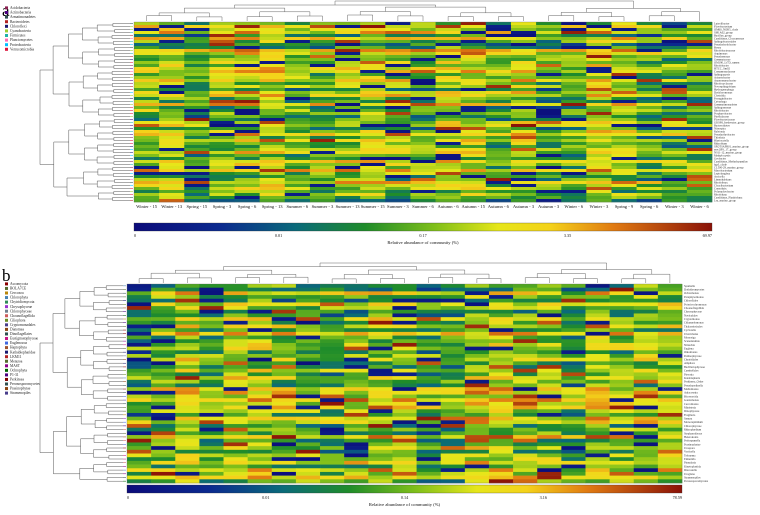 This screenshot has height=515, width=760. What do you see at coordinates (6, 49) in the screenshot?
I see `legend-swatch` at bounding box center [6, 49].